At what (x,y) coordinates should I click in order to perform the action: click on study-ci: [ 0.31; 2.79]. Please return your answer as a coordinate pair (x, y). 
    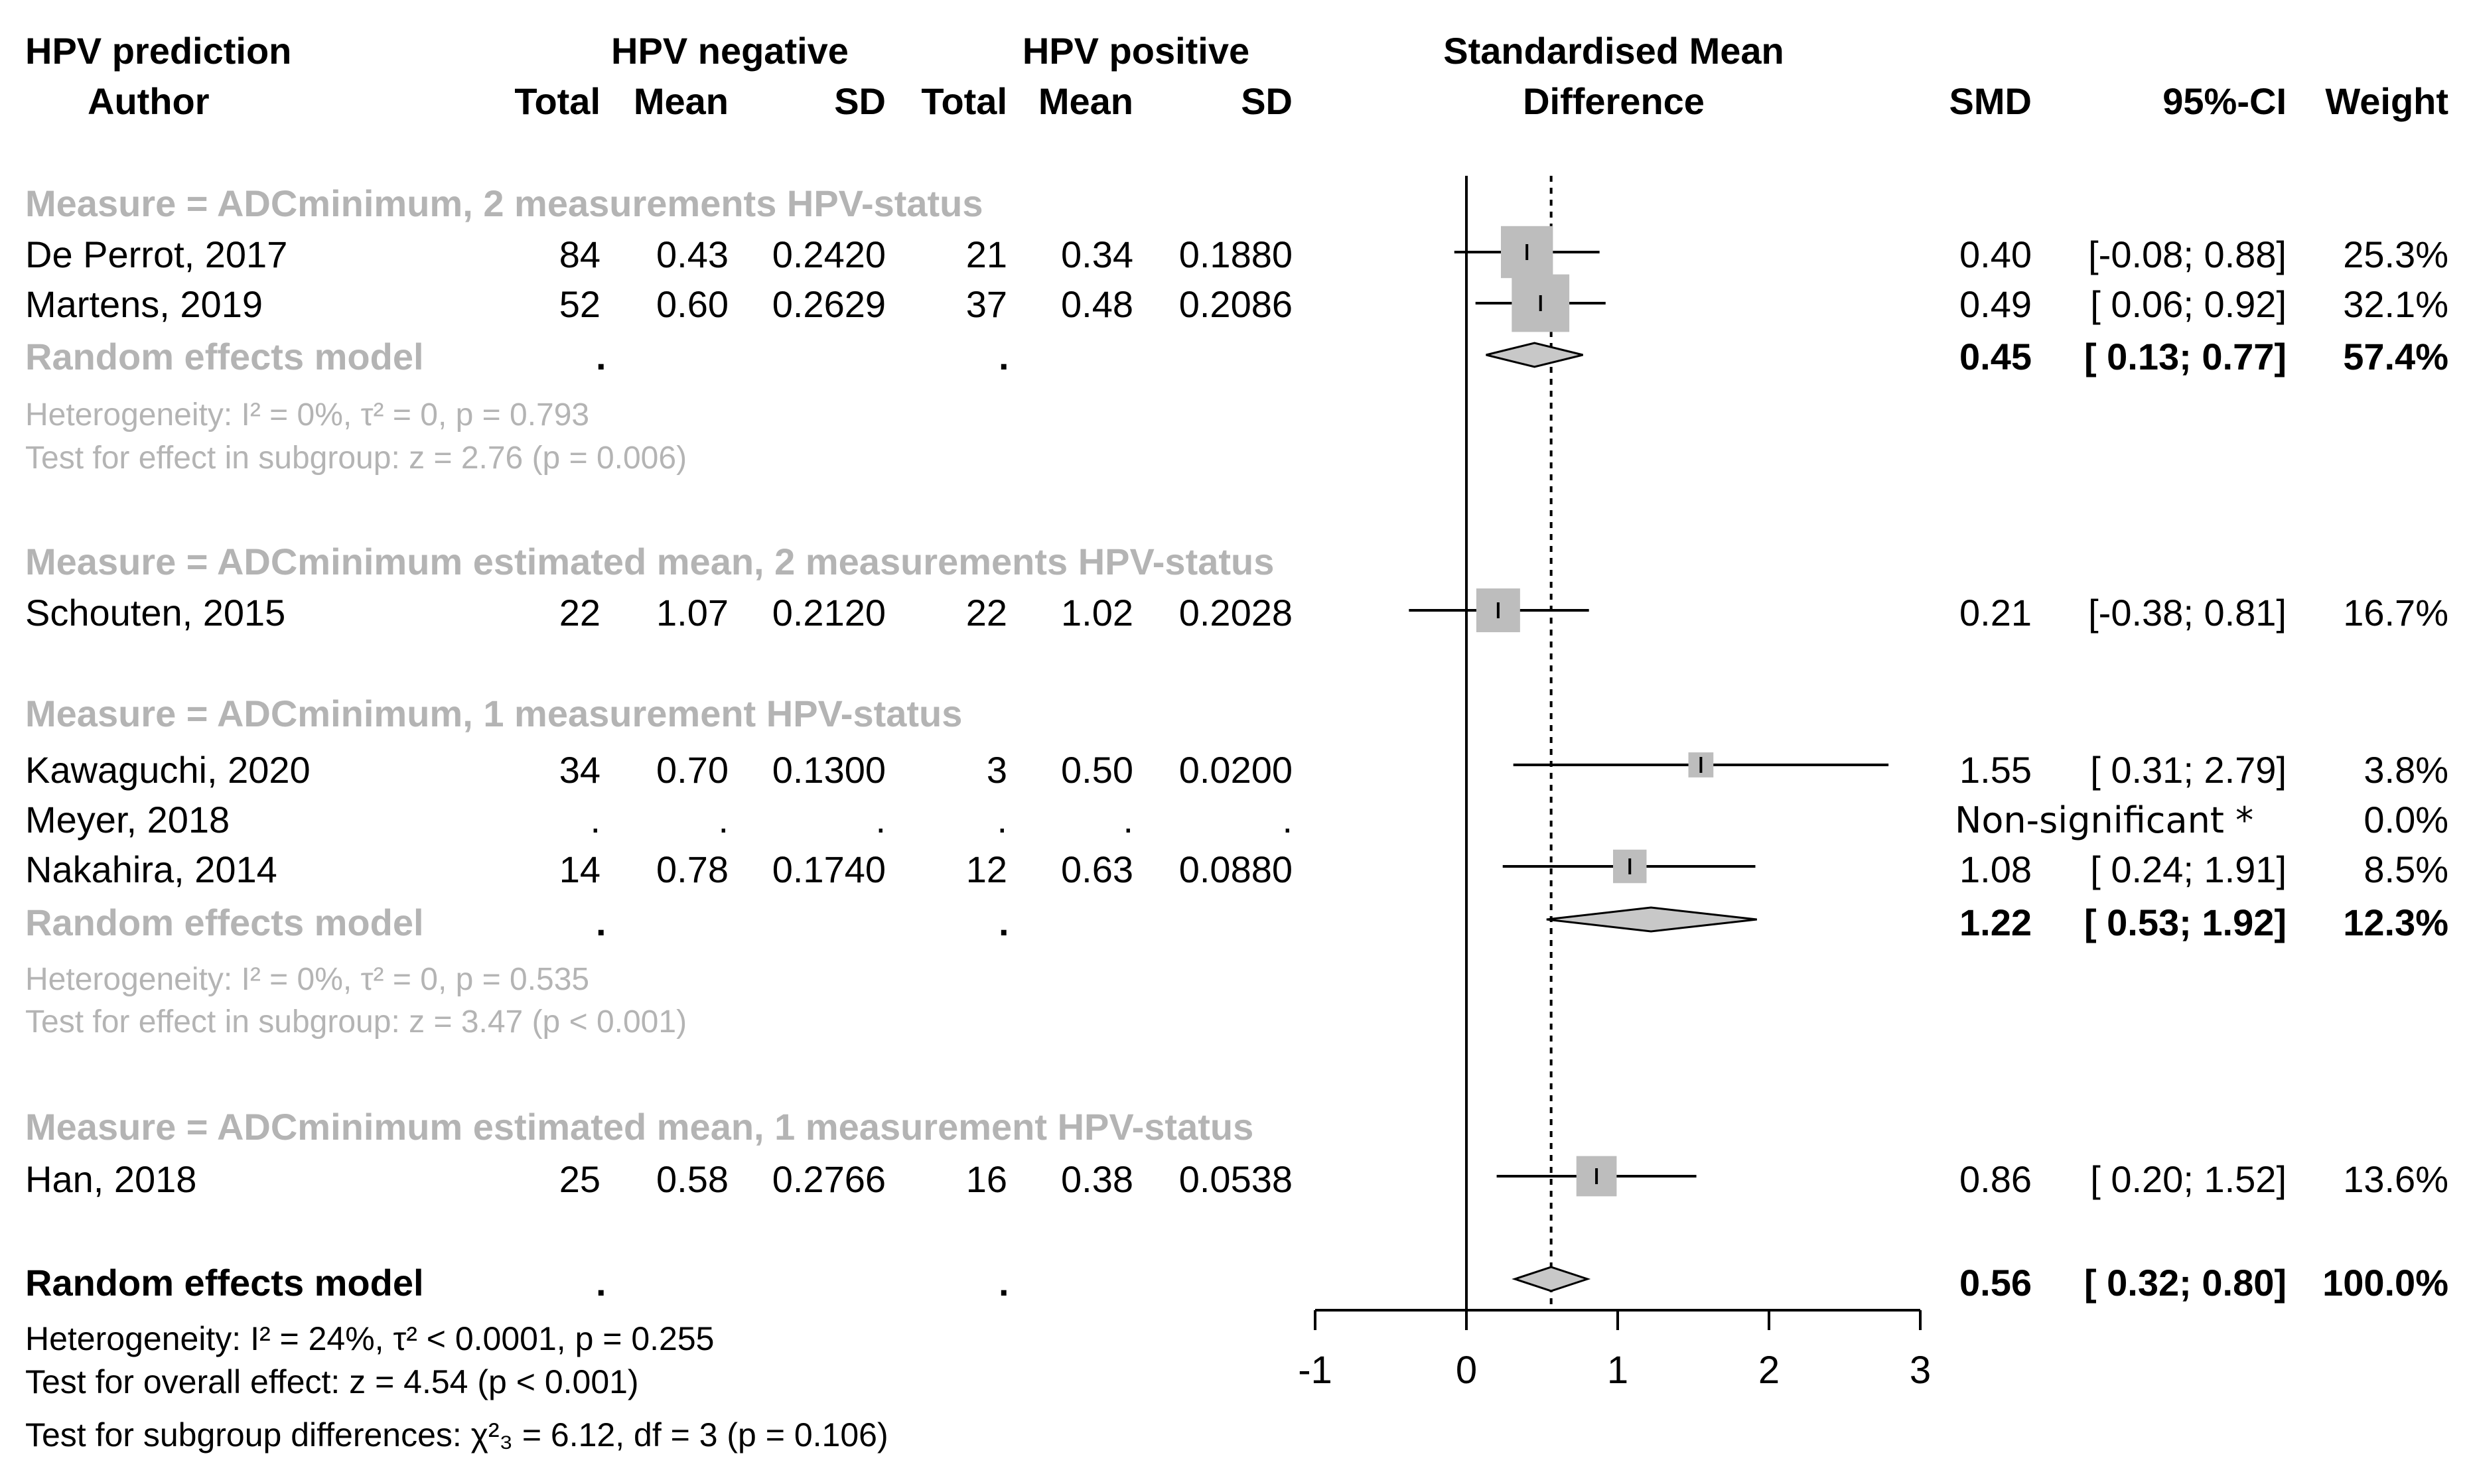
    Looking at the image, I should click on (2188, 770).